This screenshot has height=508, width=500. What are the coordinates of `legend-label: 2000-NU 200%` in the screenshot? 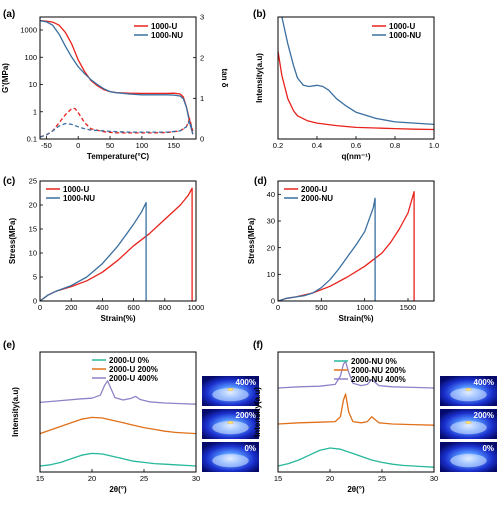 It's located at (378, 370).